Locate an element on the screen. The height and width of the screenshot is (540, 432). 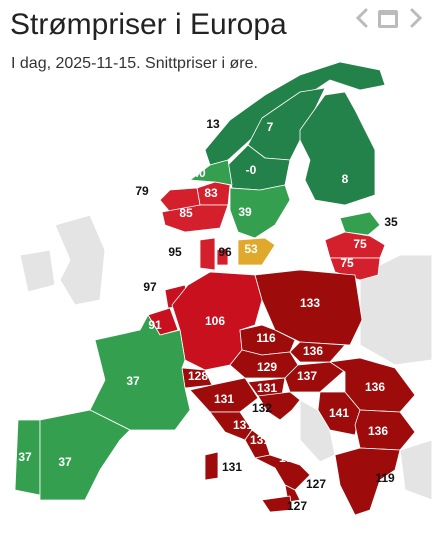
subtitle: I dag, 2025-11-15. Snittpriser i øre. is located at coordinates (134, 63).